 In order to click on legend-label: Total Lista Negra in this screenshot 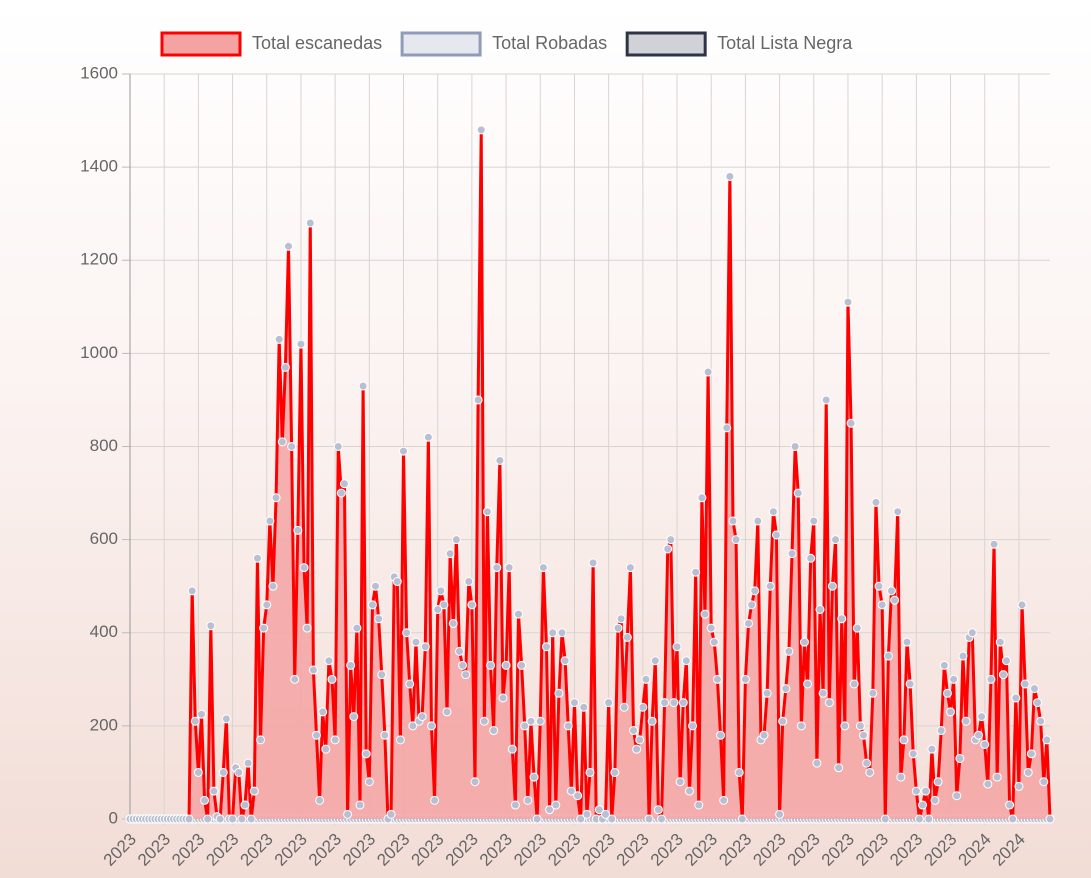, I will do `click(785, 43)`.